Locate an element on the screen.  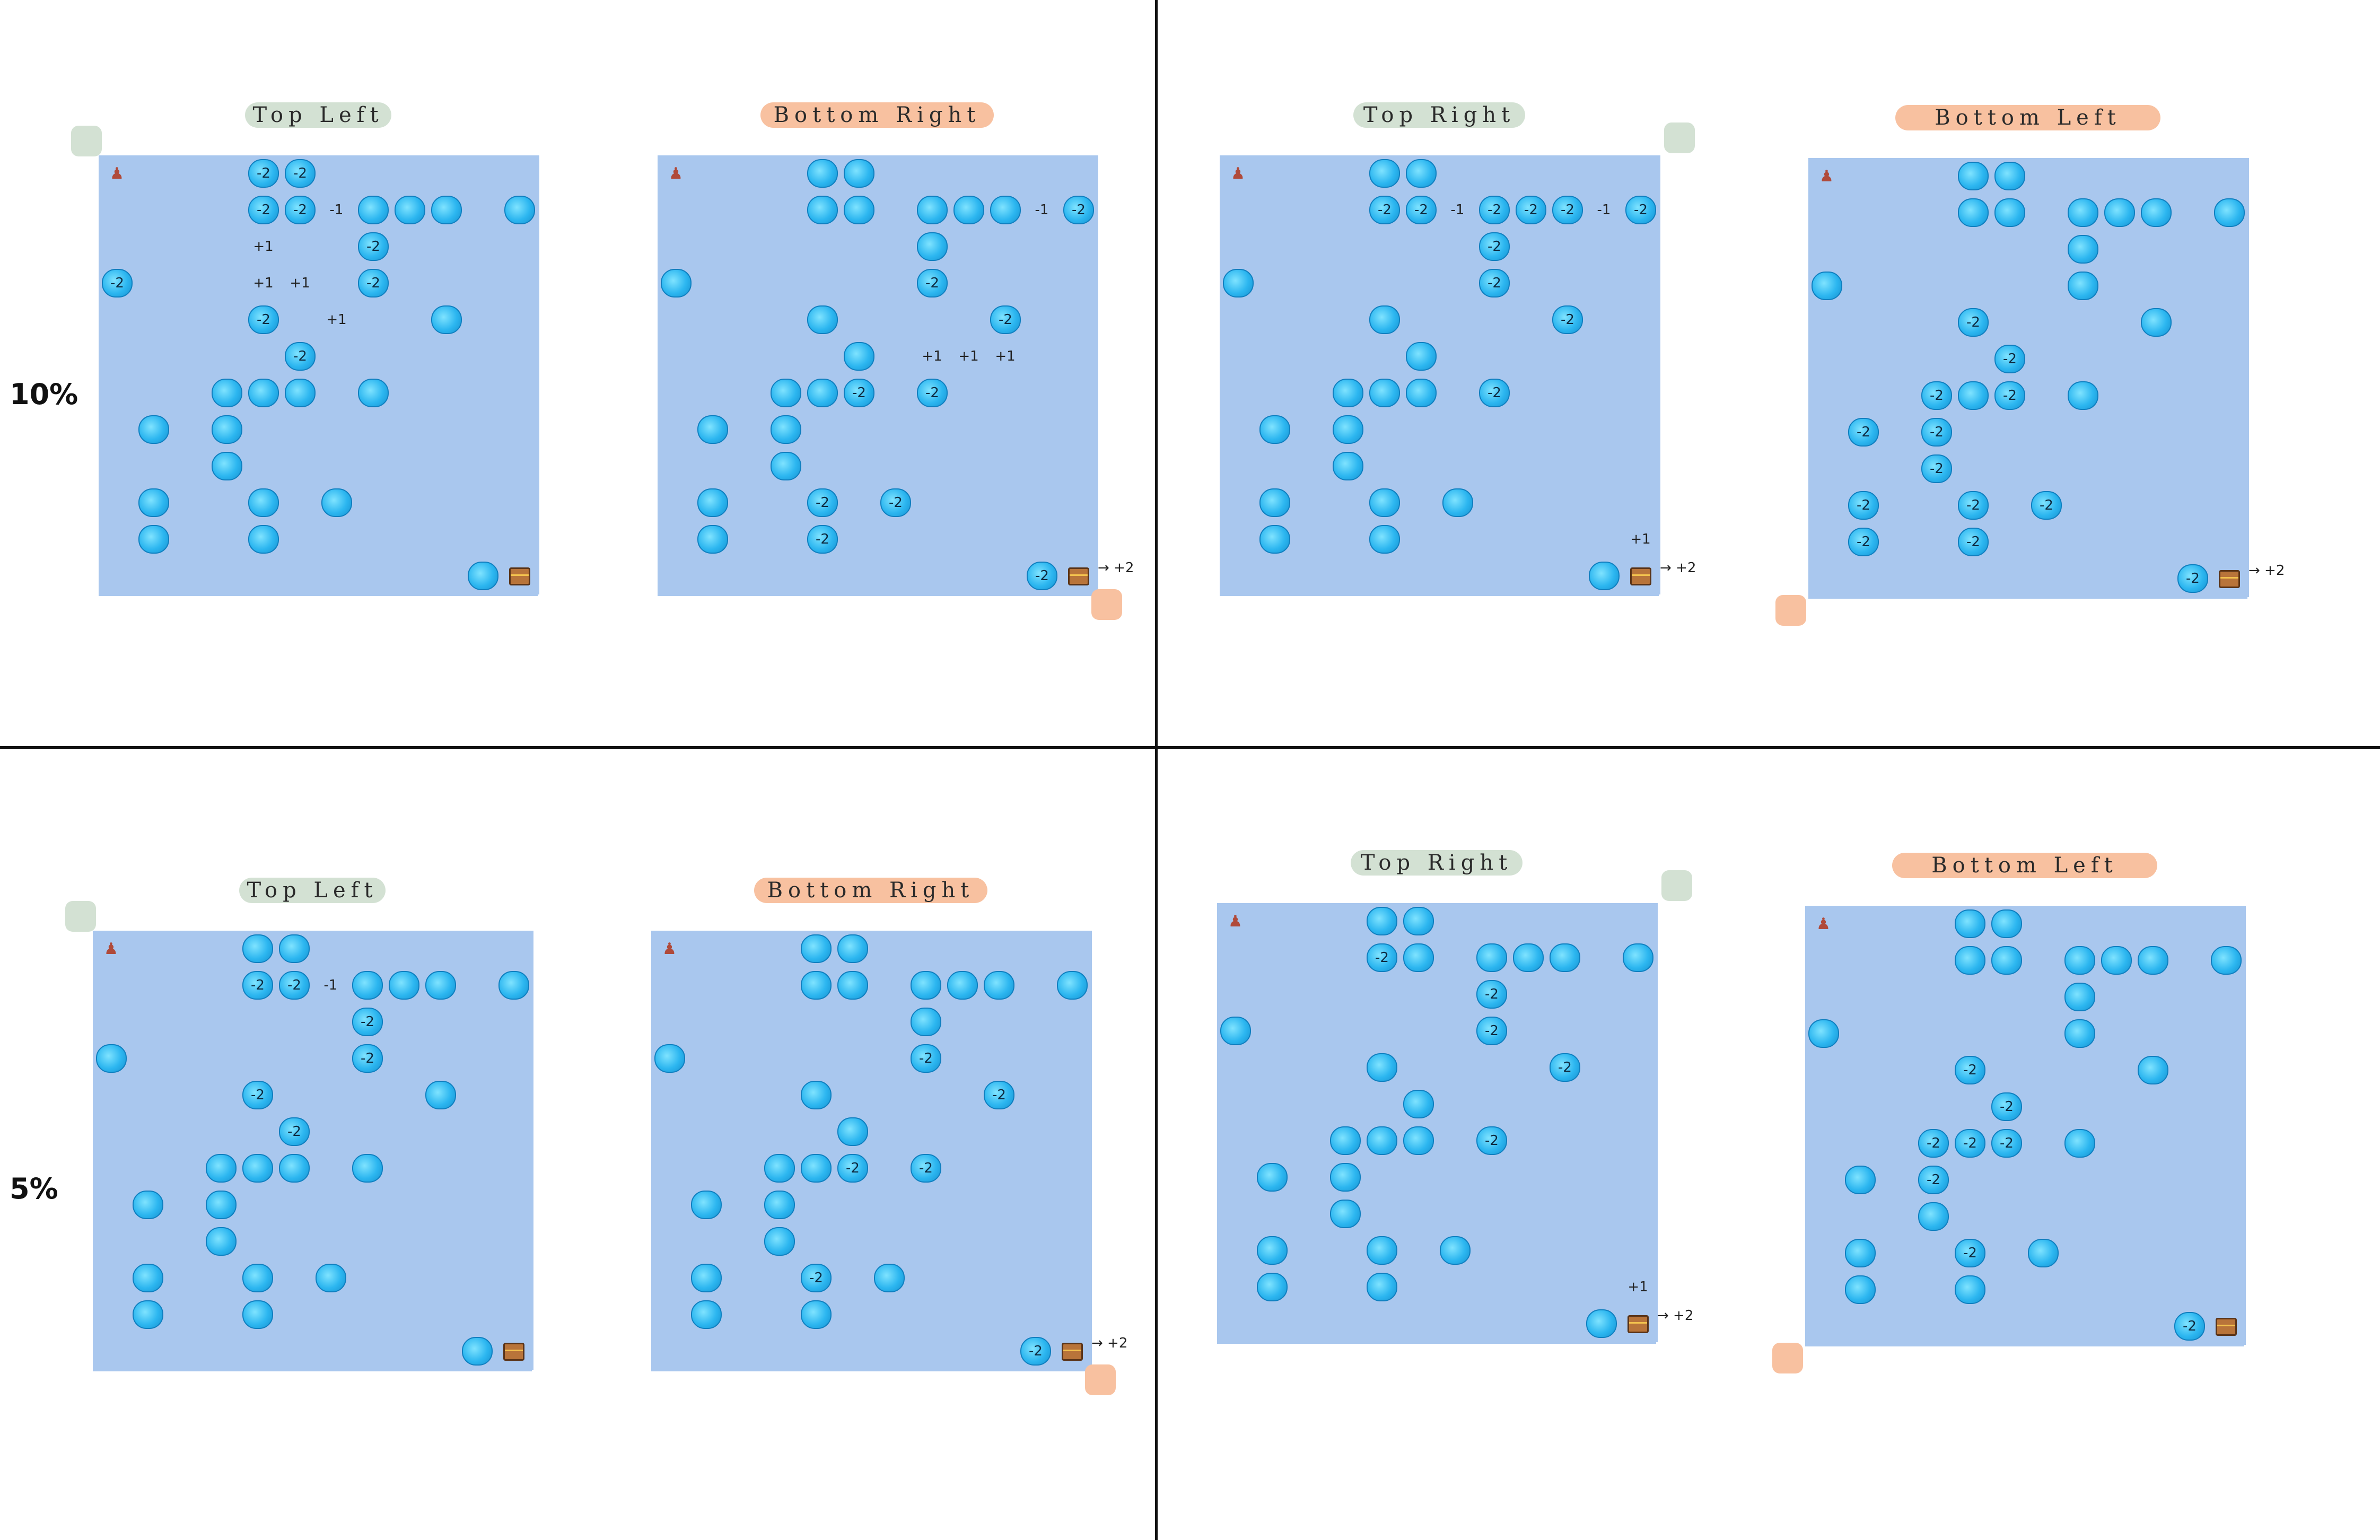
grid-board: ♟ -2 -2 -2 -2 -2 -2 -1 is located at coordinates (313, 1151).